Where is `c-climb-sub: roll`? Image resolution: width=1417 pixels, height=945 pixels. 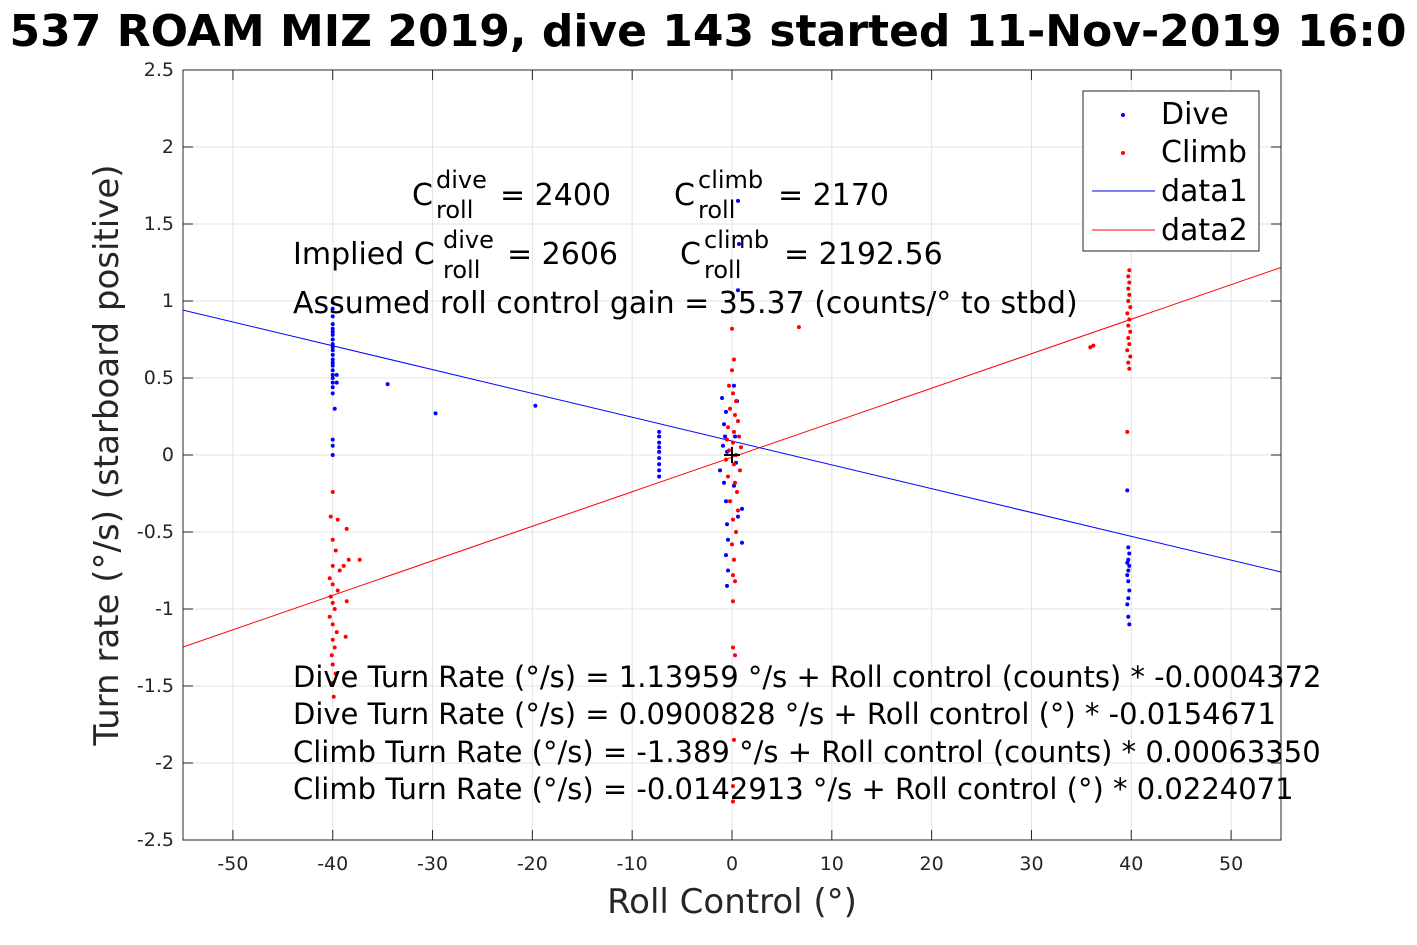 c-climb-sub: roll is located at coordinates (716, 210).